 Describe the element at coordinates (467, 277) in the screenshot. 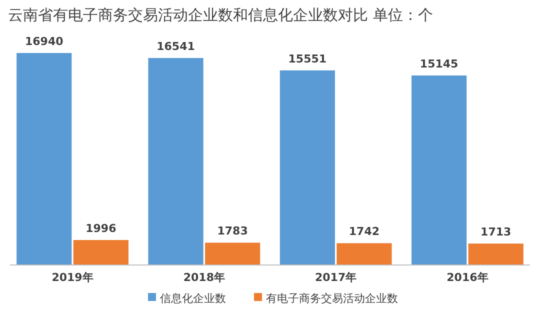

I see `x-tick-label: 2016年` at that location.